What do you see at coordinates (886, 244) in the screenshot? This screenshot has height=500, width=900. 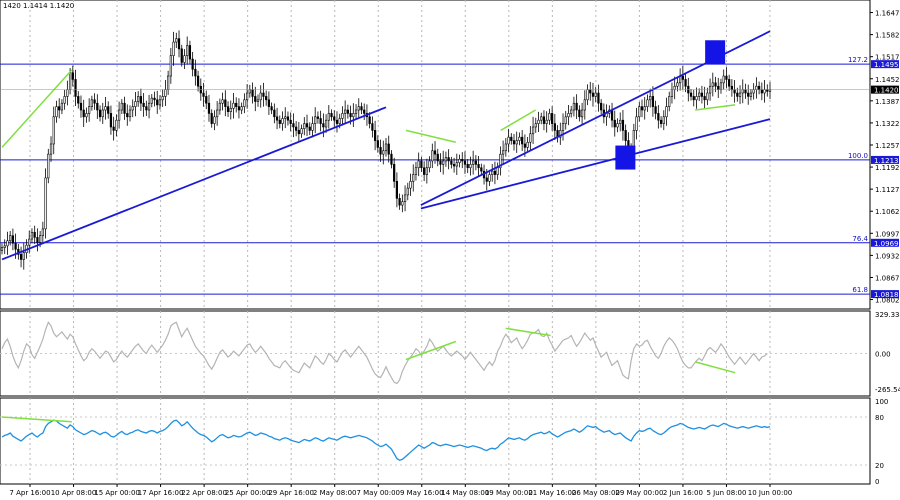 I see `level-value-2: 1.0969` at bounding box center [886, 244].